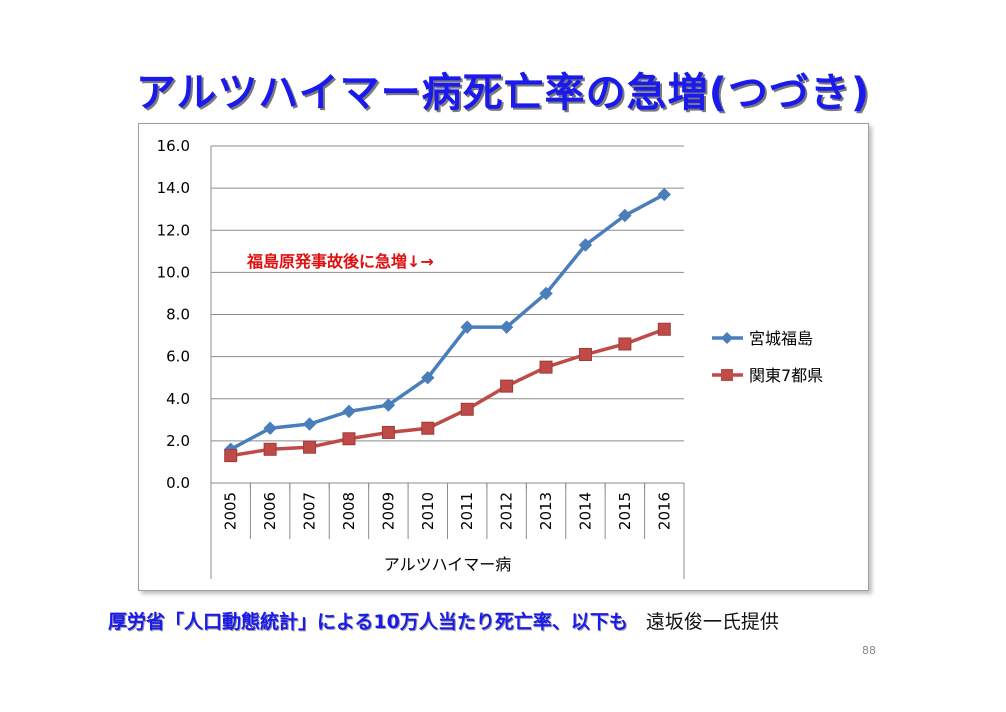  Describe the element at coordinates (173, 230) in the screenshot. I see `y-tick-label: 12.0` at that location.